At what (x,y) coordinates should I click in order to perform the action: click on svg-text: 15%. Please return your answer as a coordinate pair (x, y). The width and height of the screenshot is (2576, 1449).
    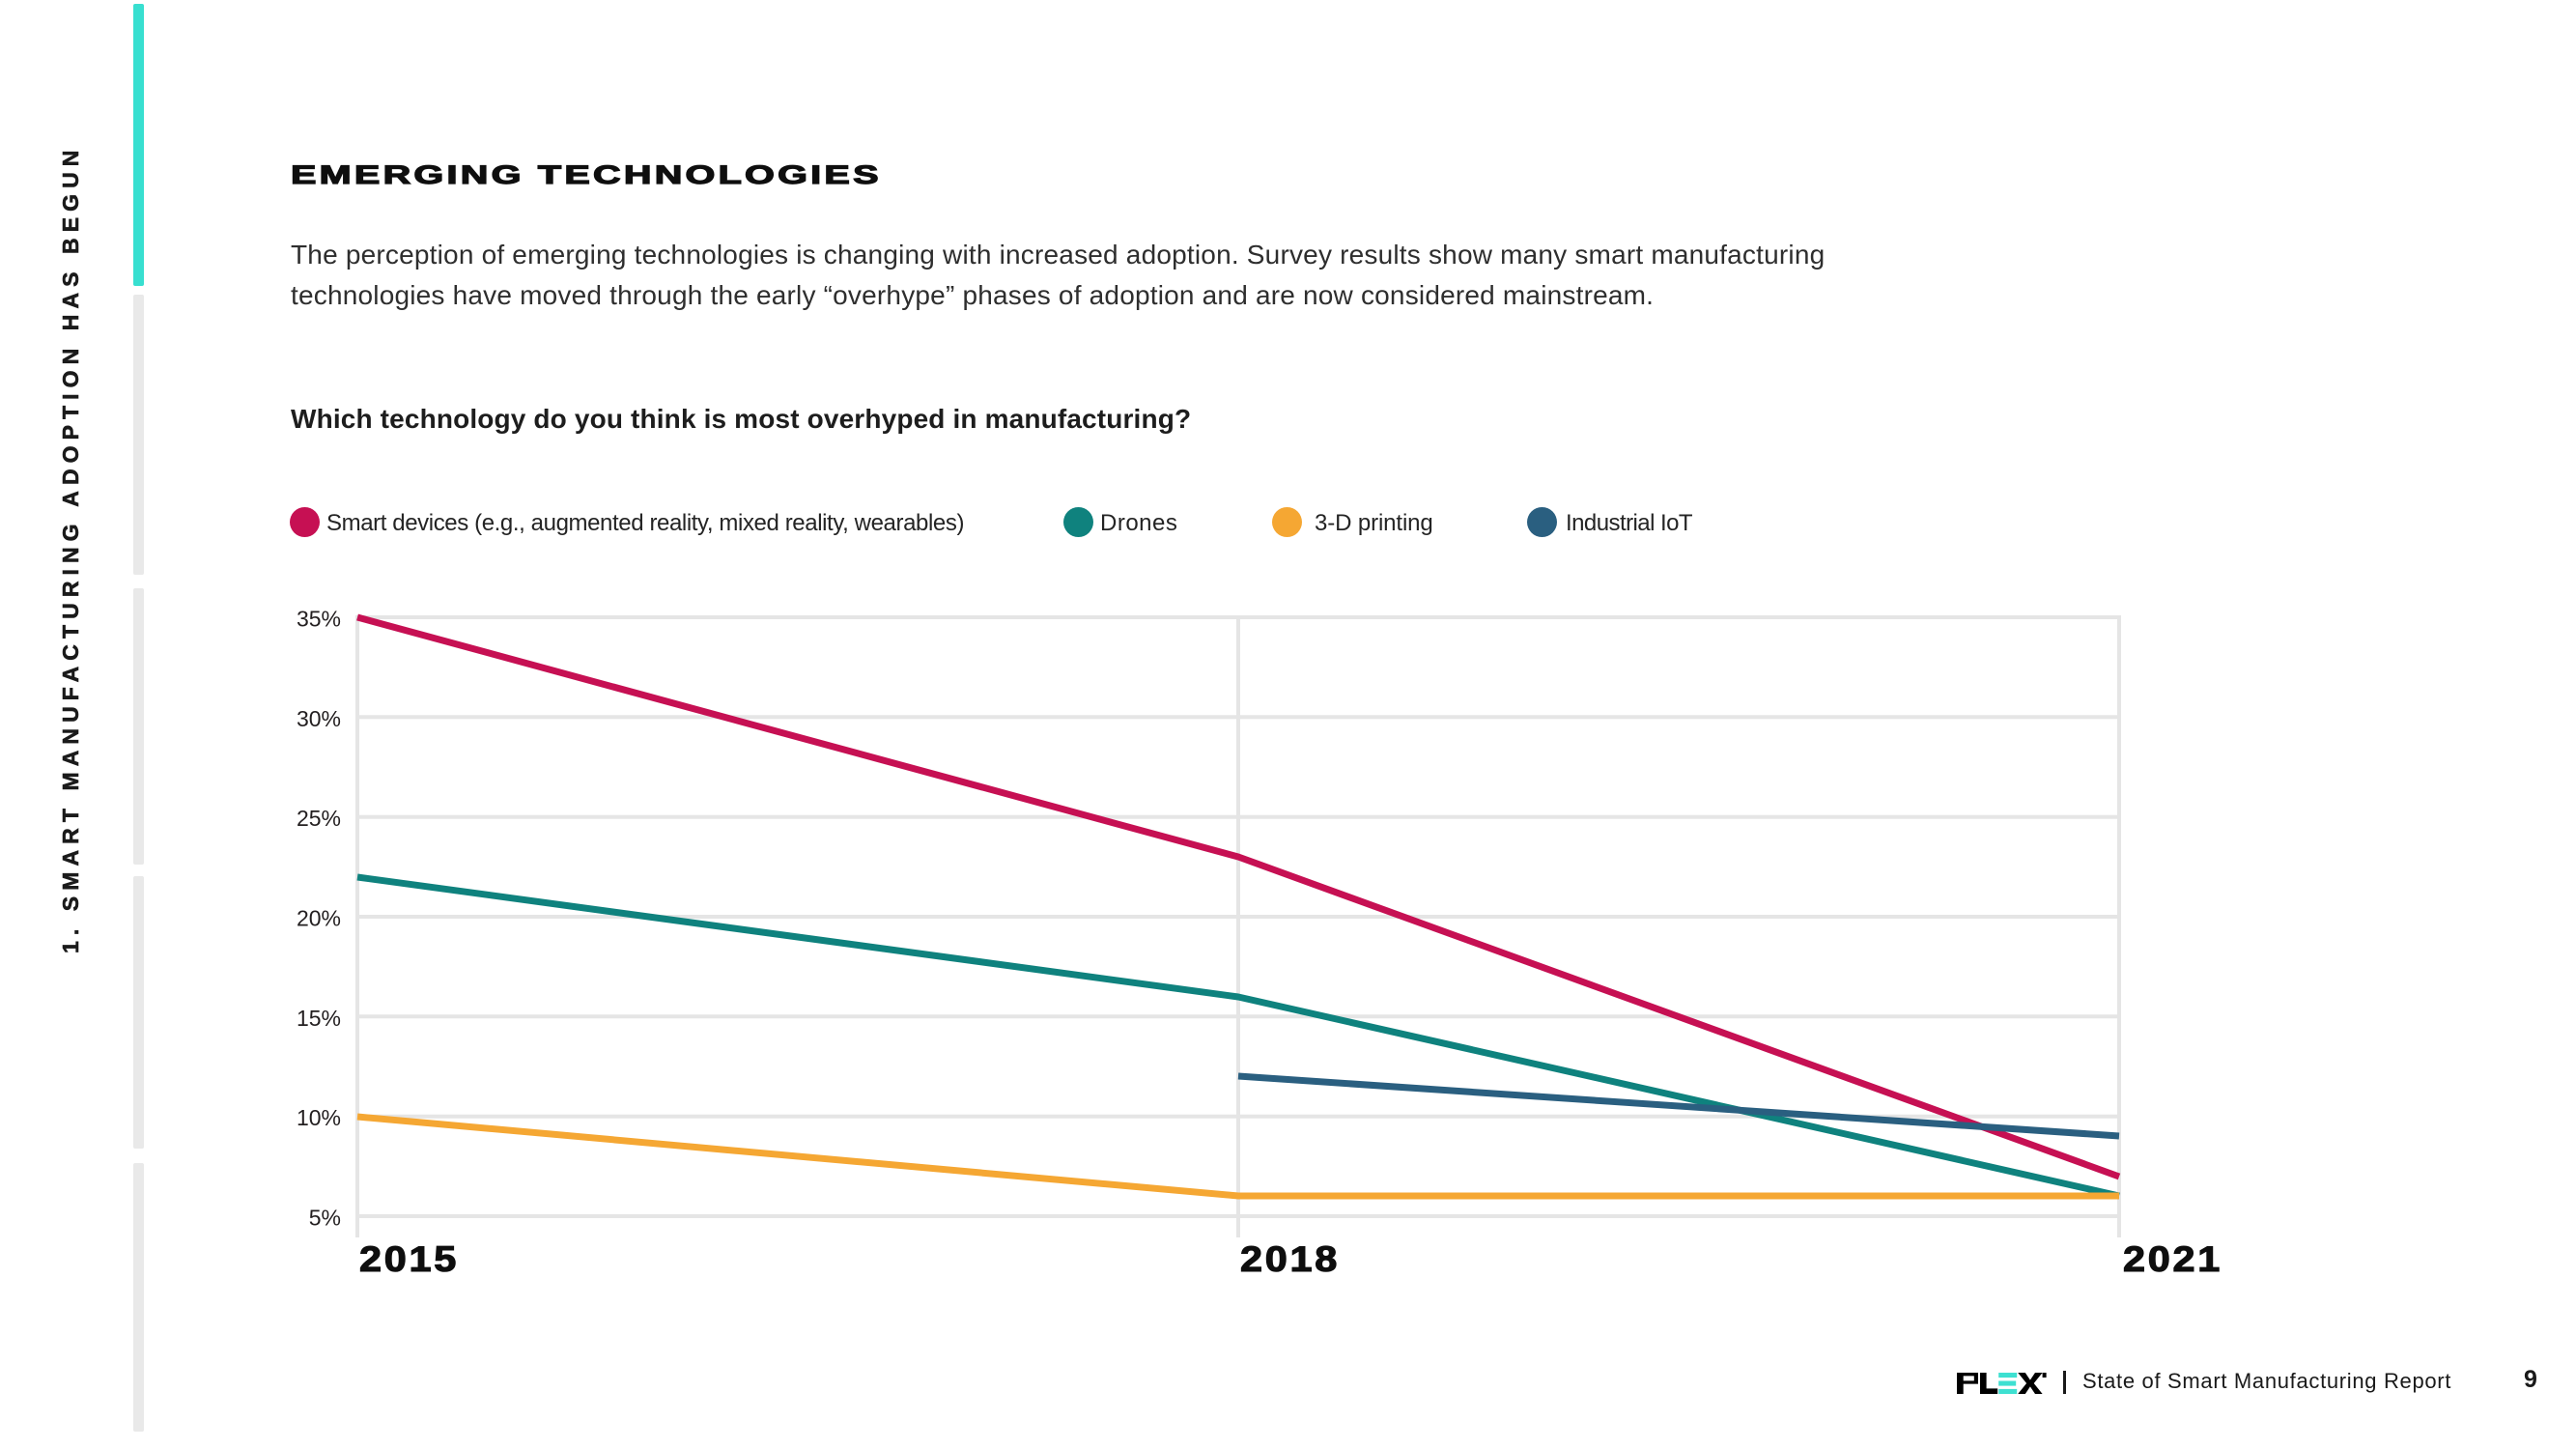
    Looking at the image, I should click on (319, 1018).